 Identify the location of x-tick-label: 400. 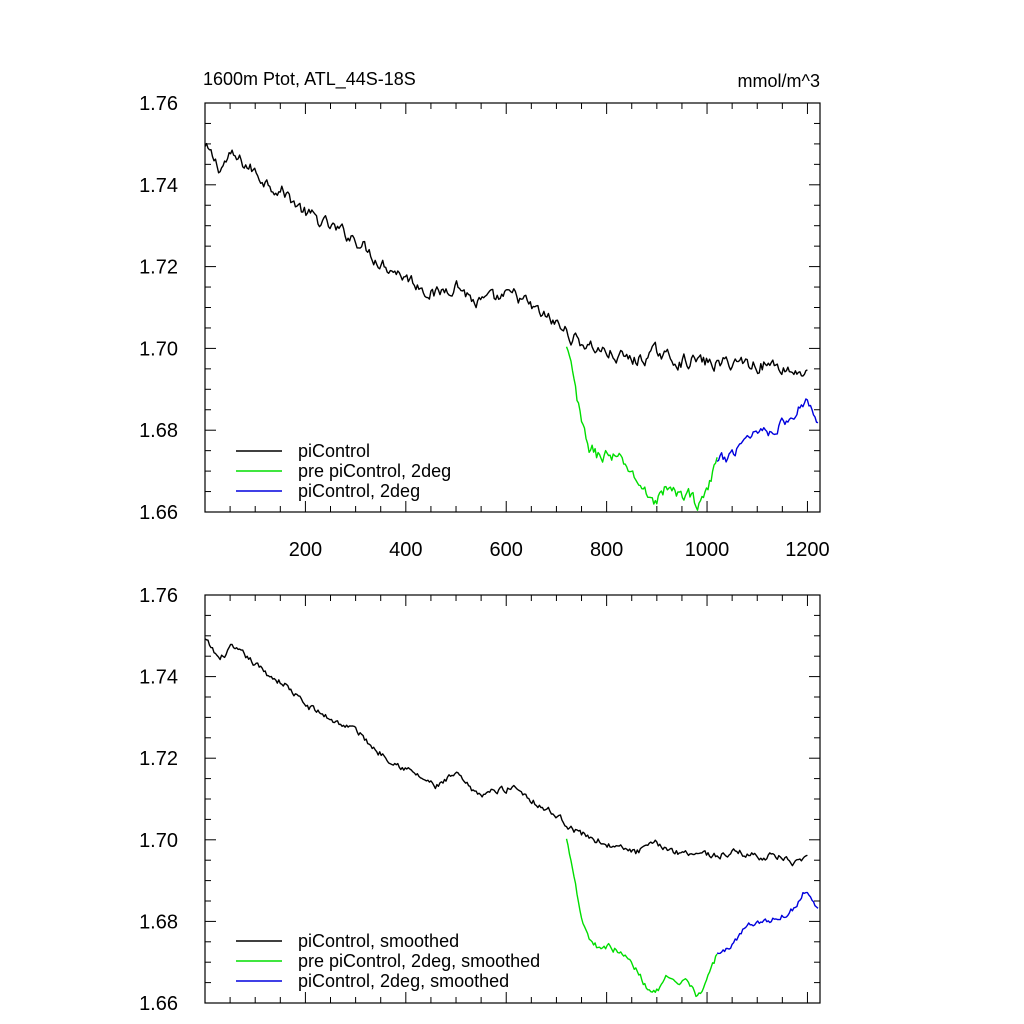
(405, 550).